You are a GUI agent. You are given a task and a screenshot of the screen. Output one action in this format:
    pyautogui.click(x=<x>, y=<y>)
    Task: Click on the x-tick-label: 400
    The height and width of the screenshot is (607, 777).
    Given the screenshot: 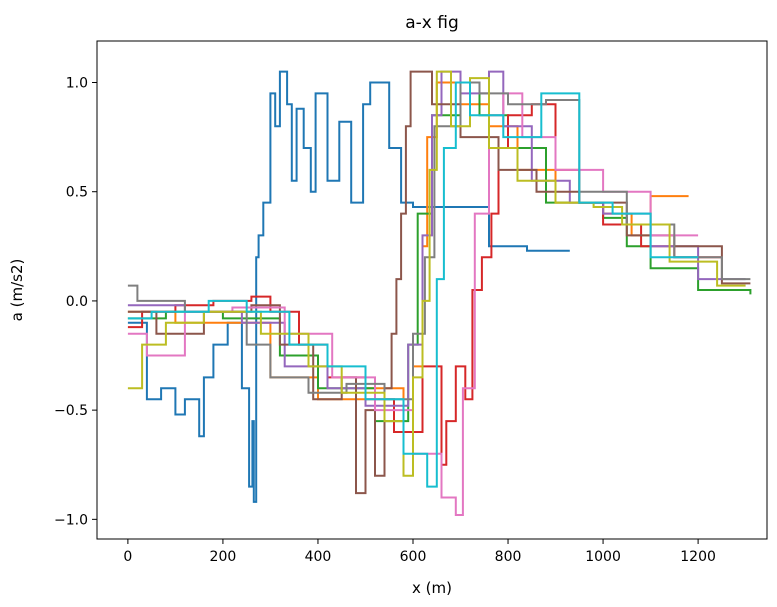 What is the action you would take?
    pyautogui.click(x=318, y=557)
    